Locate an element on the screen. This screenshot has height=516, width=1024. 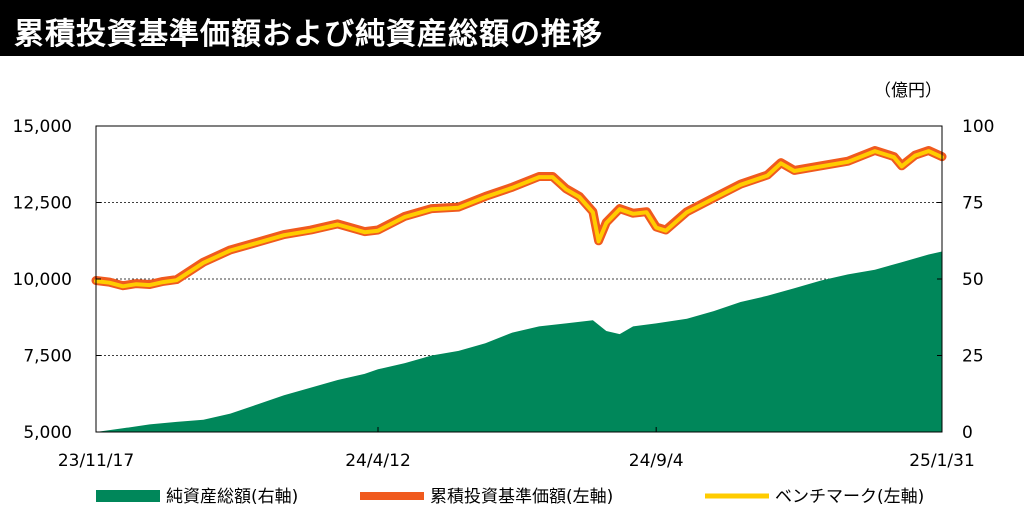
left-axis-tick-label: 15,000 is located at coordinates (42, 127).